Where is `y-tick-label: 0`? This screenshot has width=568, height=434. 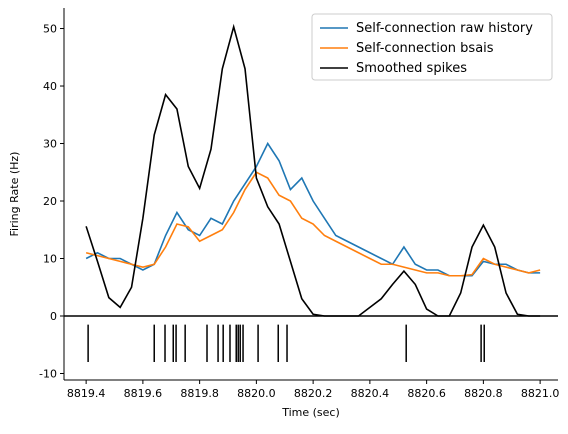 y-tick-label: 0 is located at coordinates (53, 316).